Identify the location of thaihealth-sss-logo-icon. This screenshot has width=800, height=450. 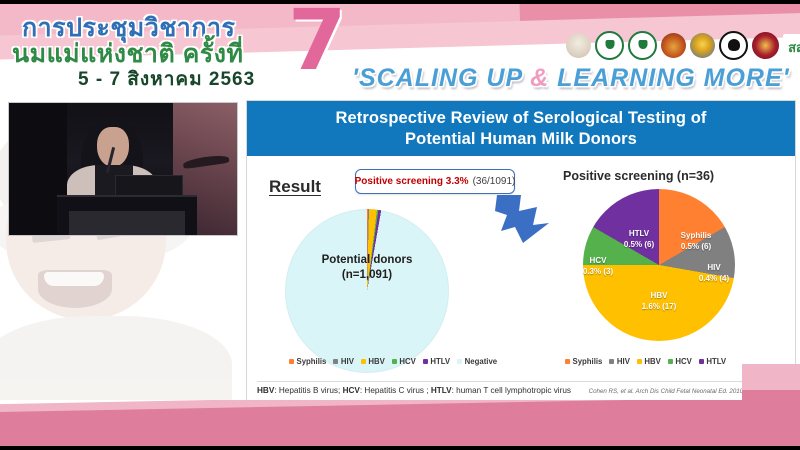
(791, 46).